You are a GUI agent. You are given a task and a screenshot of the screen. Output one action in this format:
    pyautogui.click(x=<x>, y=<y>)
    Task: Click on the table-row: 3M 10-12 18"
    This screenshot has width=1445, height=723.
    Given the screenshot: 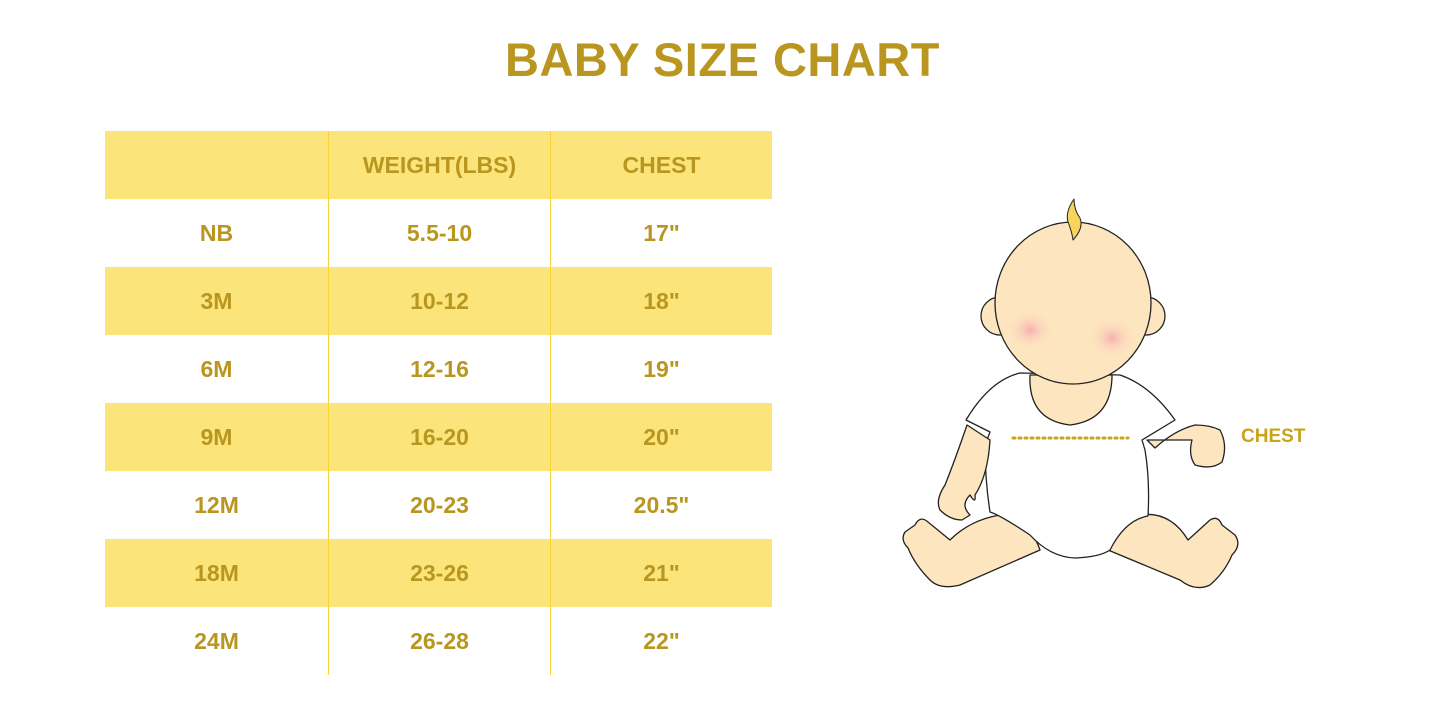 What is the action you would take?
    pyautogui.click(x=438, y=301)
    